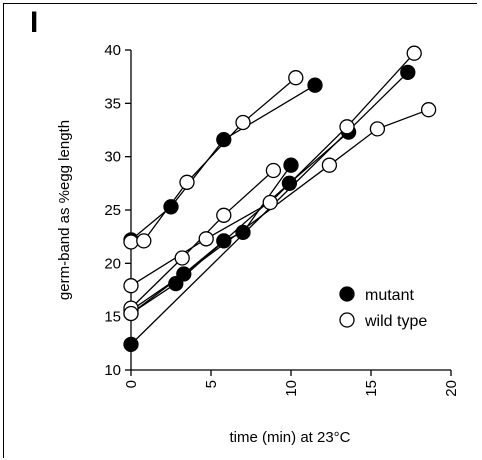 The image size is (482, 460). Describe the element at coordinates (64, 210) in the screenshot. I see `y-axis-label: germ-band as %egg length` at that location.